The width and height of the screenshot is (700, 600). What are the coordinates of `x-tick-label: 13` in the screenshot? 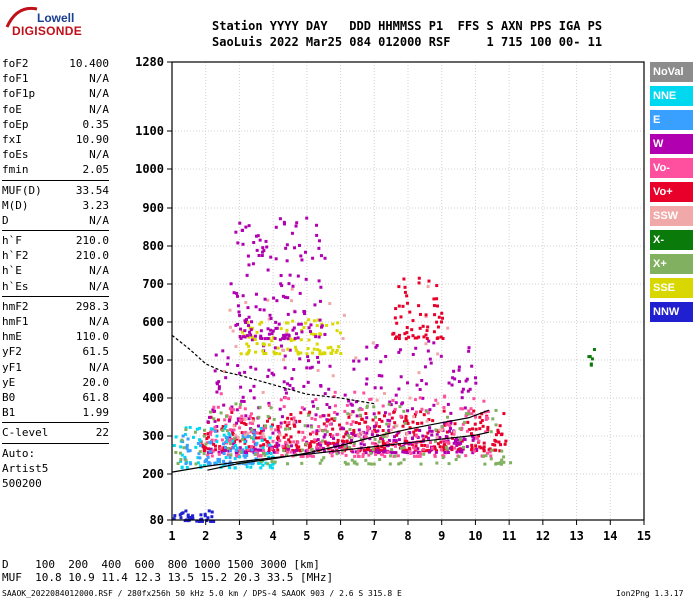 It's located at (576, 536).